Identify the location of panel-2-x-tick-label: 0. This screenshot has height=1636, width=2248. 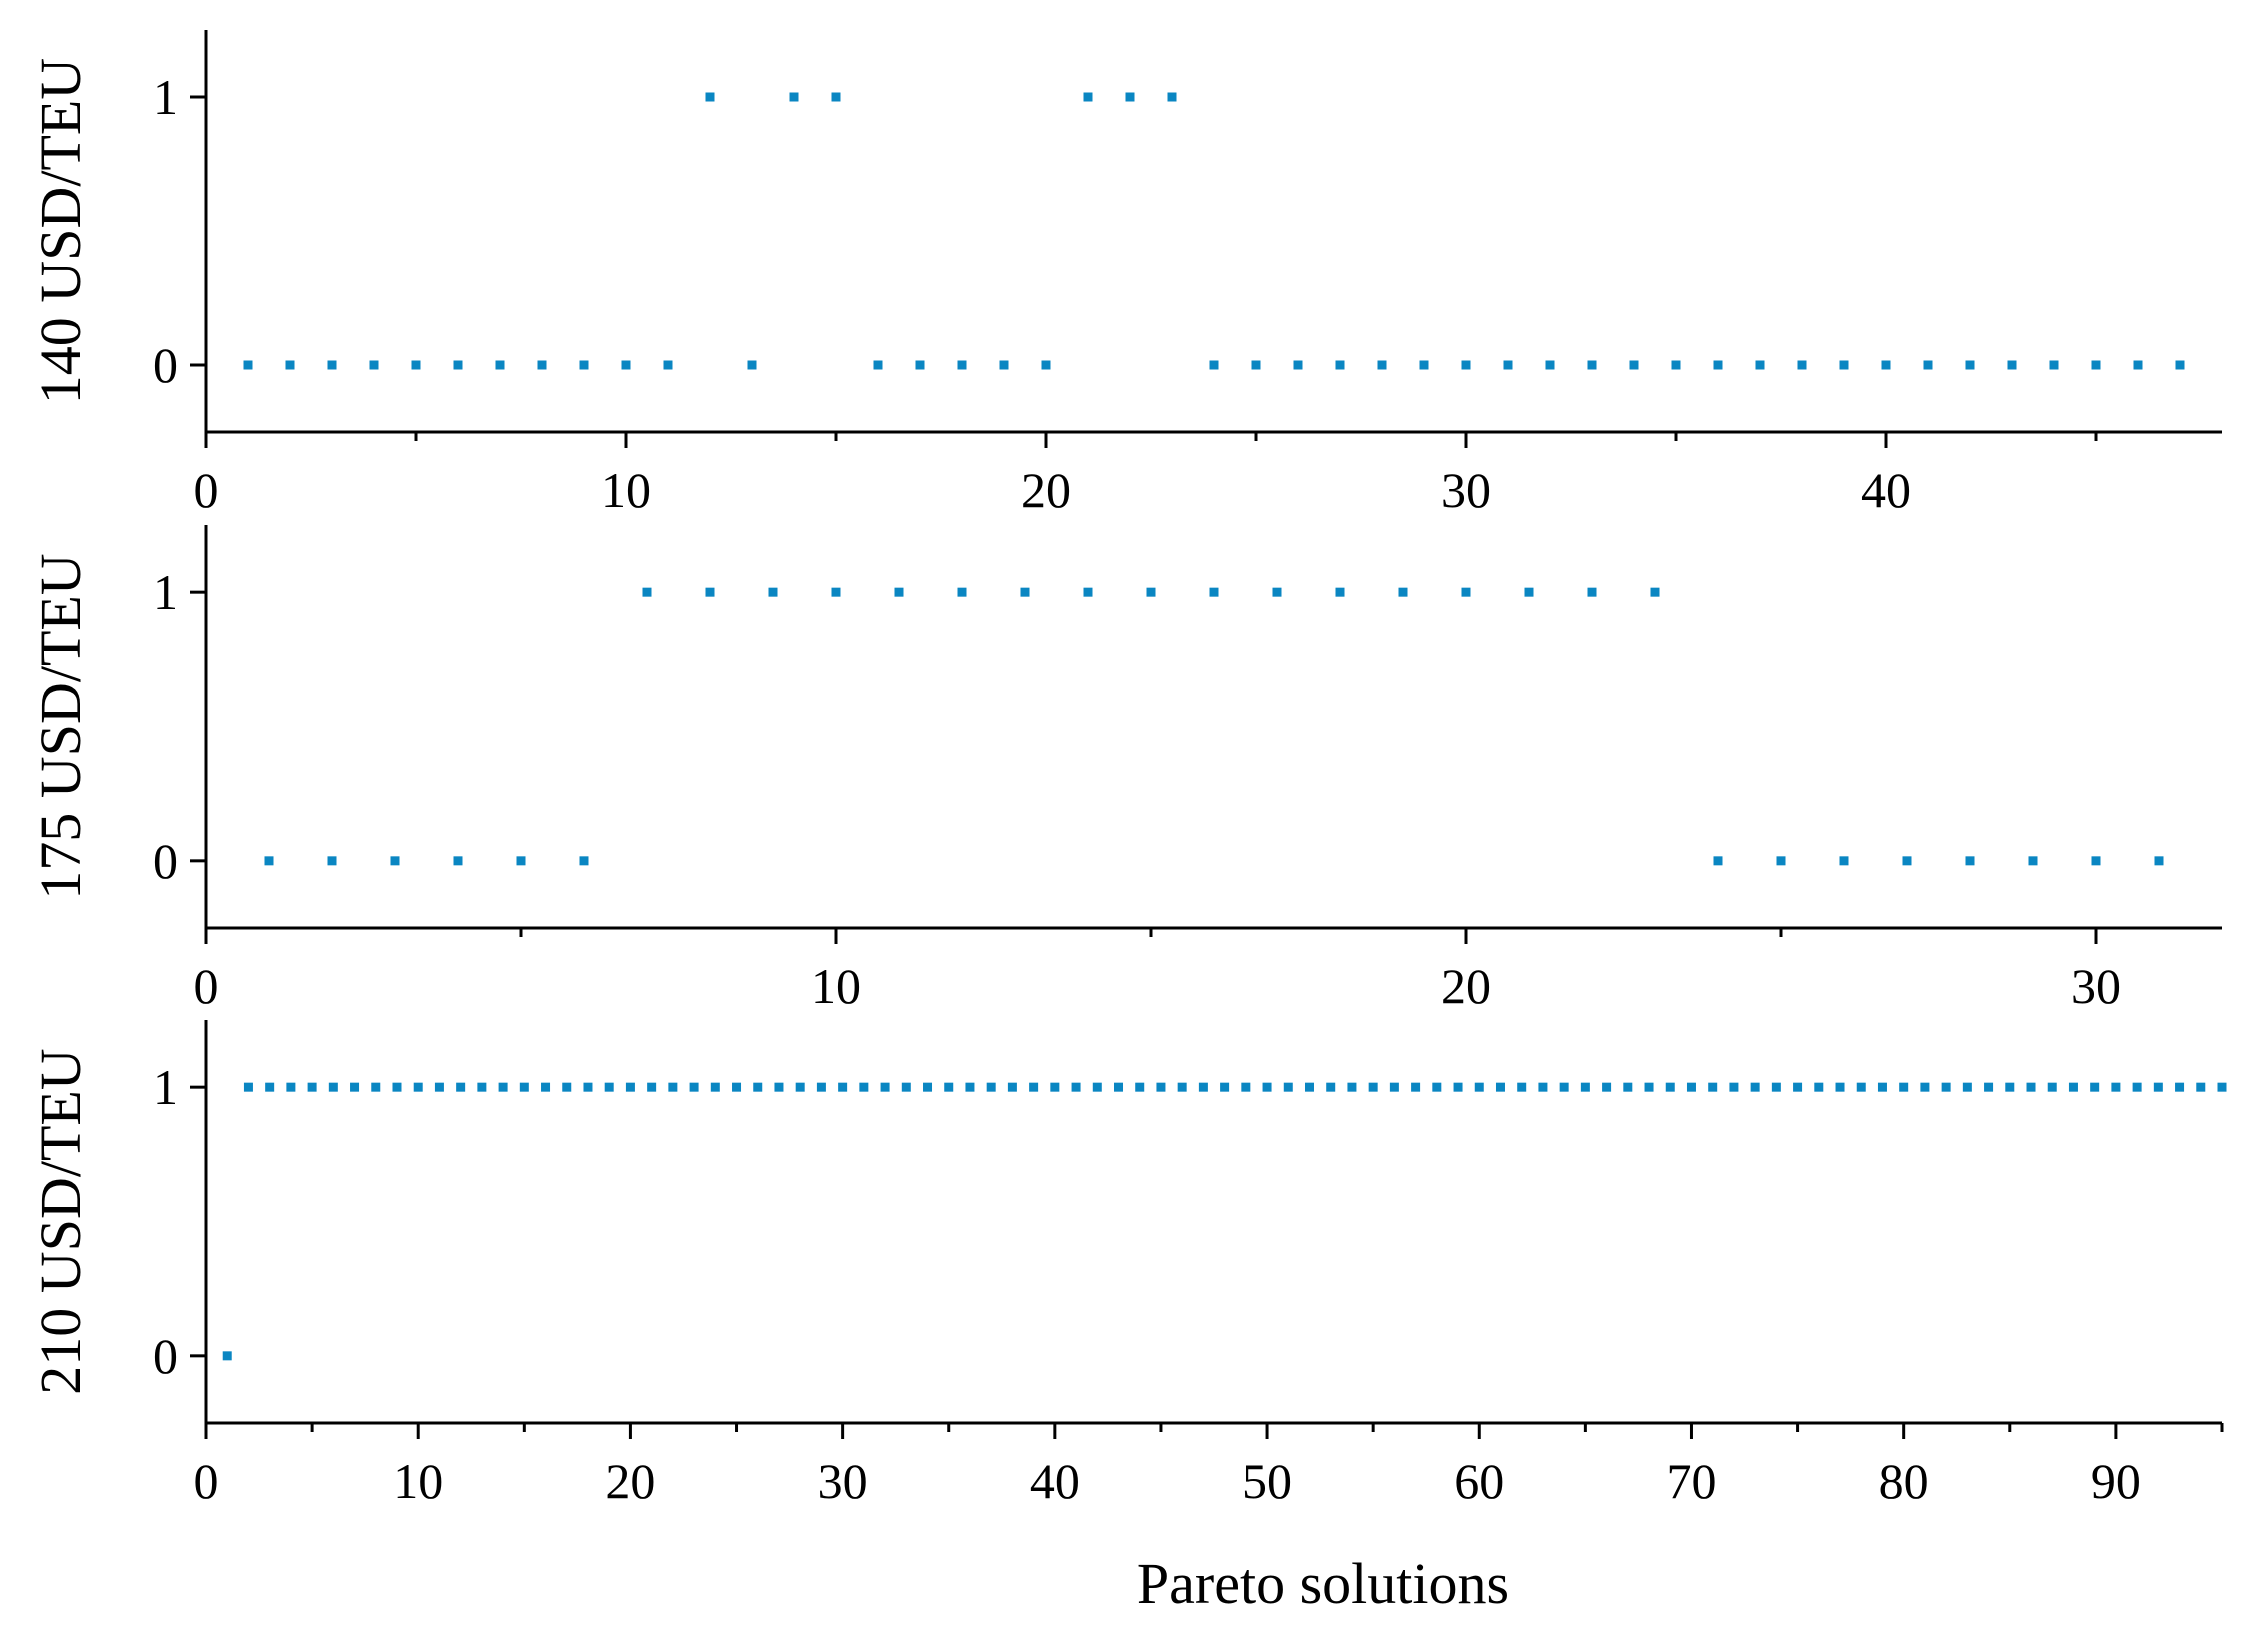
(206, 986).